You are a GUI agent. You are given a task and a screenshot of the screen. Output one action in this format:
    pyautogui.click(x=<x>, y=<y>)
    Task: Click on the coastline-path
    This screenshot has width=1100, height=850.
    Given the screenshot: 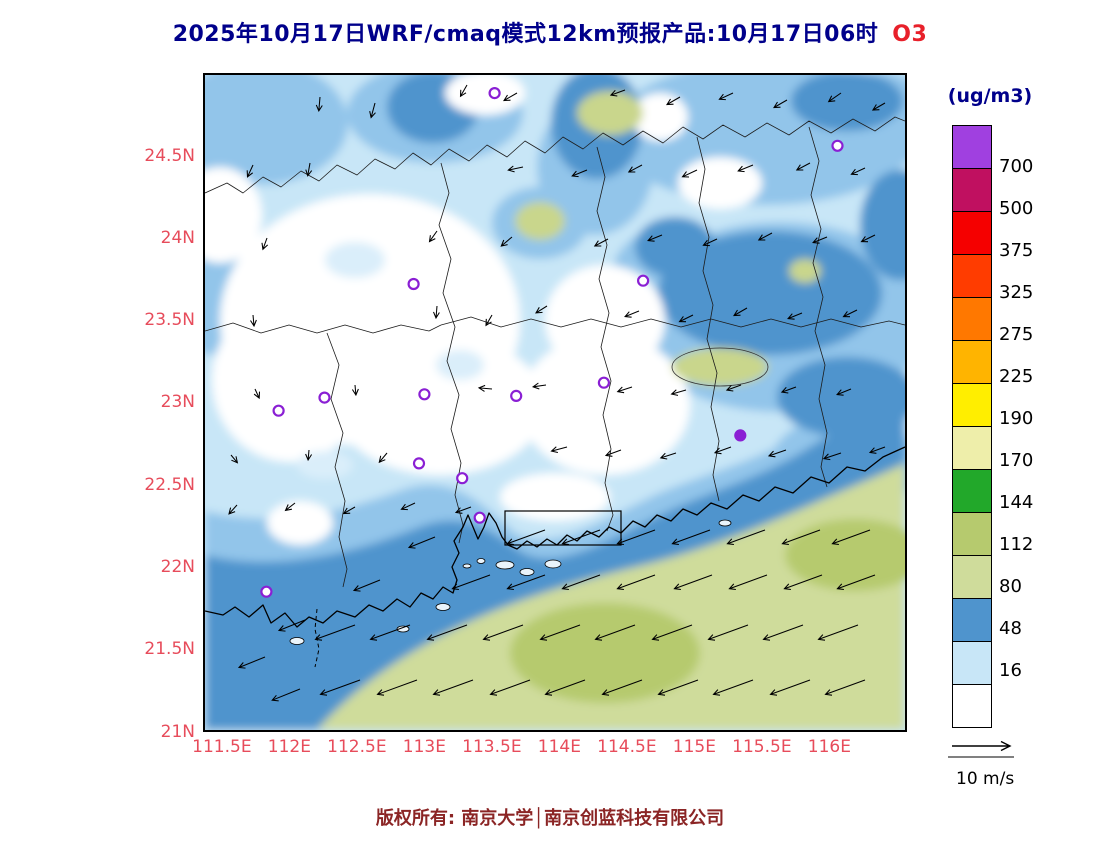 What is the action you would take?
    pyautogui.click(x=555, y=537)
    